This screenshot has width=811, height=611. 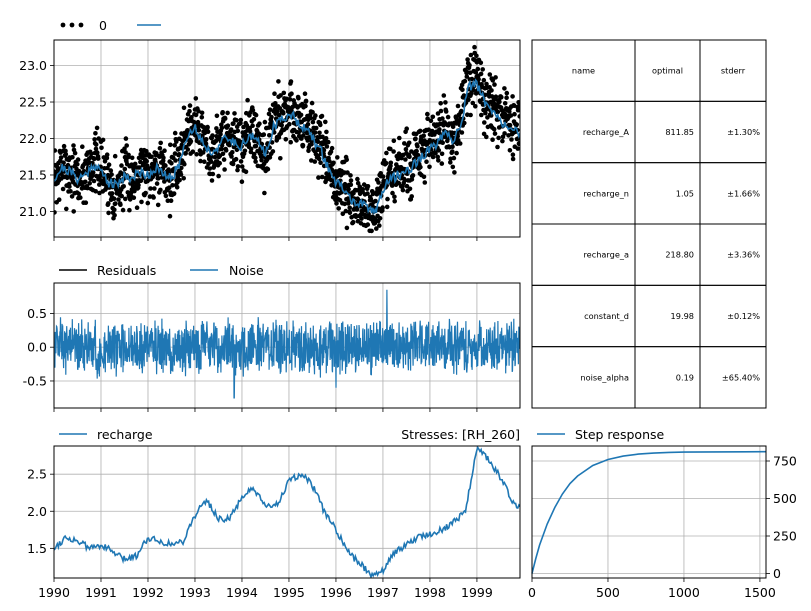 What do you see at coordinates (606, 132) in the screenshot?
I see `table-cell-text: recharge_A` at bounding box center [606, 132].